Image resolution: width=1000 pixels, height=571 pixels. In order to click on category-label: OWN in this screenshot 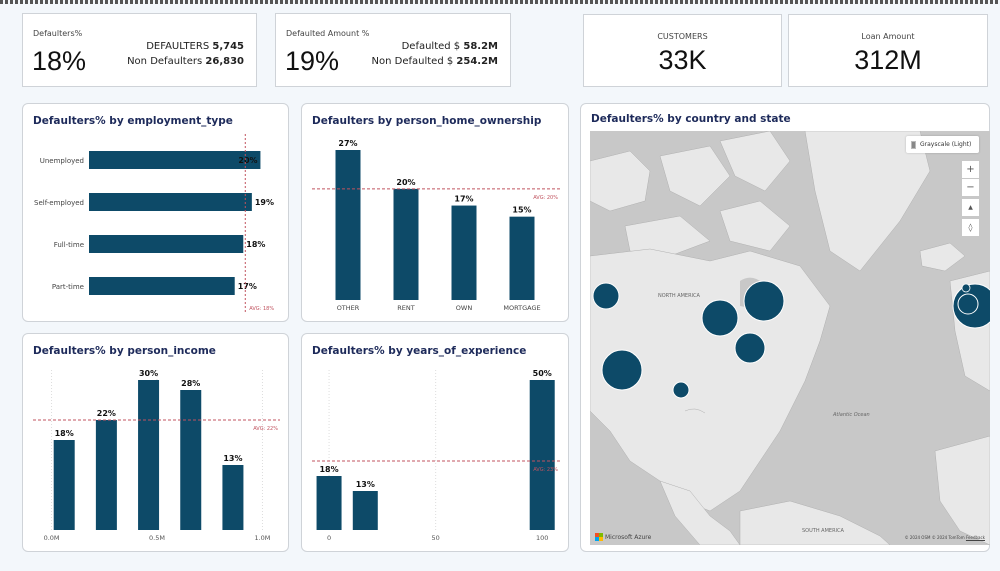, I will do `click(464, 308)`.